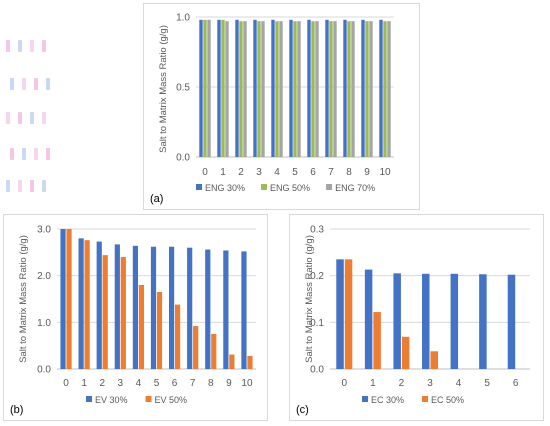 This screenshot has width=550, height=426. What do you see at coordinates (263, 89) in the screenshot?
I see `bar-eng-70--3` at bounding box center [263, 89].